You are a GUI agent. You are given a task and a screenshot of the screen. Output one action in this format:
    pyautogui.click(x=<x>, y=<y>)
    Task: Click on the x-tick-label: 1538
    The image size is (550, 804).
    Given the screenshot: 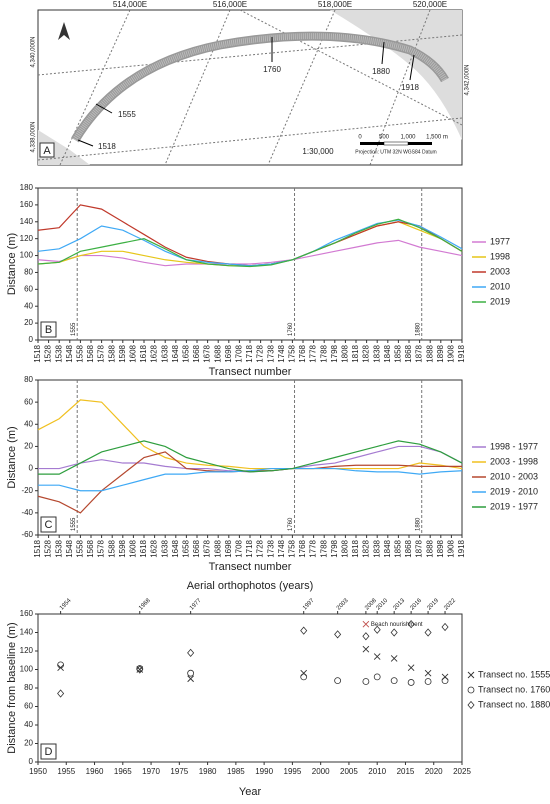 What is the action you would take?
    pyautogui.click(x=58, y=548)
    